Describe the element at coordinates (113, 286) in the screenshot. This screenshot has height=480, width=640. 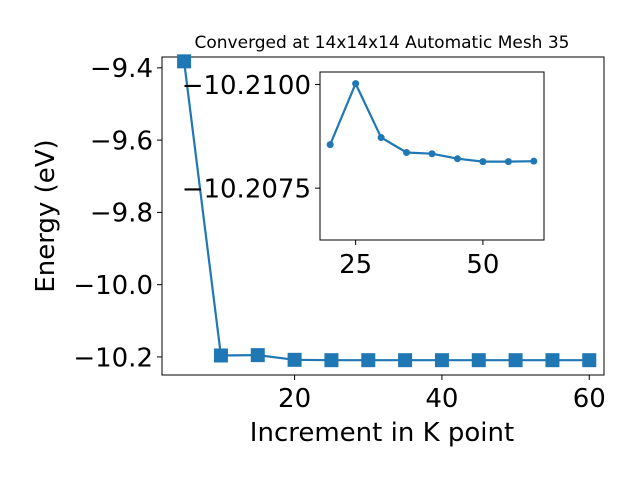
I see `y-tick-label: −10.0` at that location.